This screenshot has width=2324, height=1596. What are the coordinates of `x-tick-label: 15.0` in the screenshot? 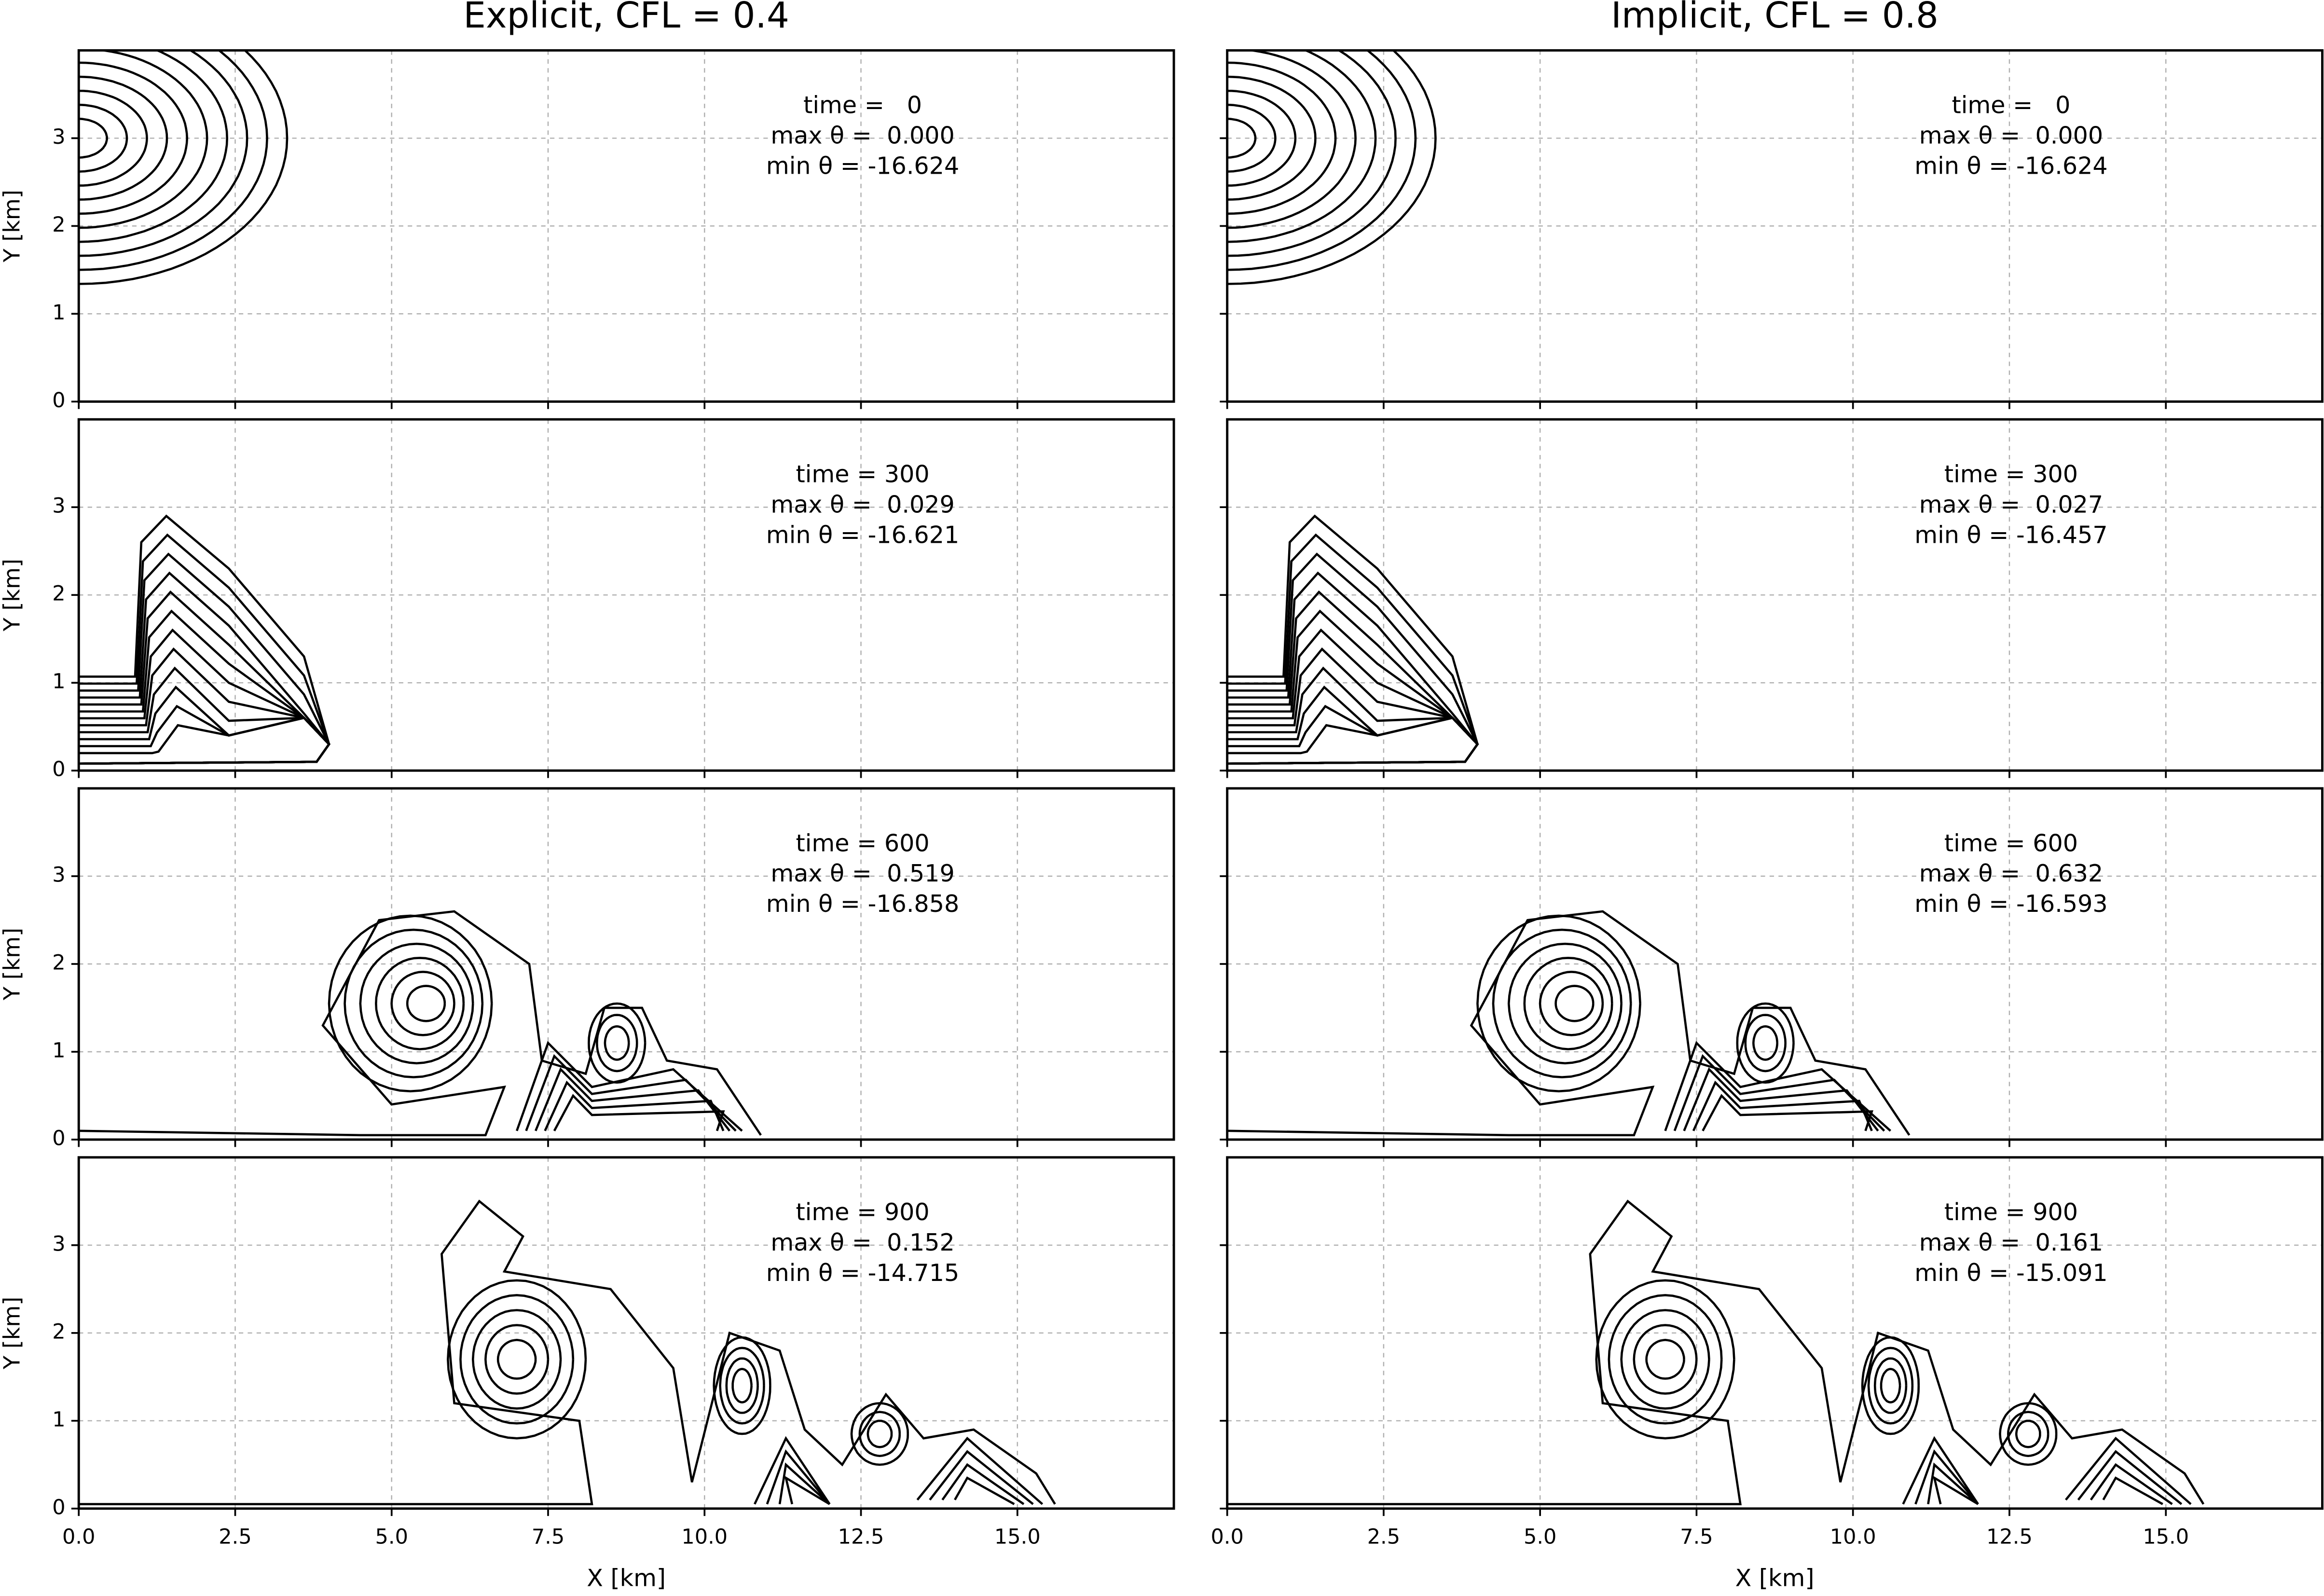 It's located at (1018, 1537).